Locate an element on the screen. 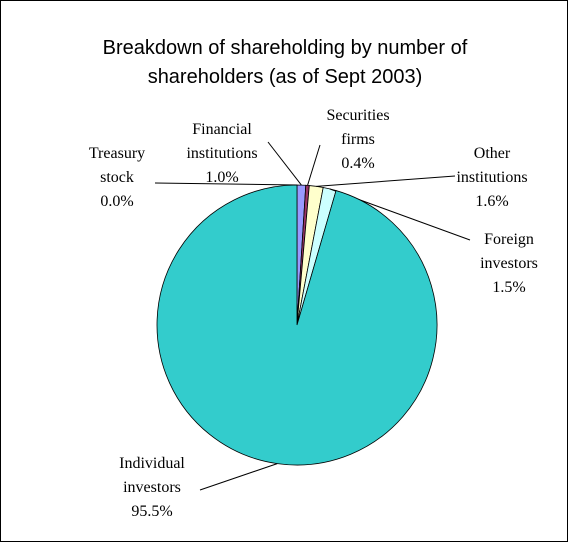  slice-label: Treasury stock 0.0% is located at coordinates (117, 178).